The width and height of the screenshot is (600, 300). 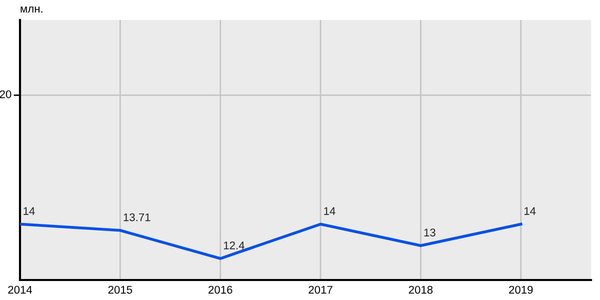 What do you see at coordinates (6, 94) in the screenshot?
I see `ref-line-label: 20` at bounding box center [6, 94].